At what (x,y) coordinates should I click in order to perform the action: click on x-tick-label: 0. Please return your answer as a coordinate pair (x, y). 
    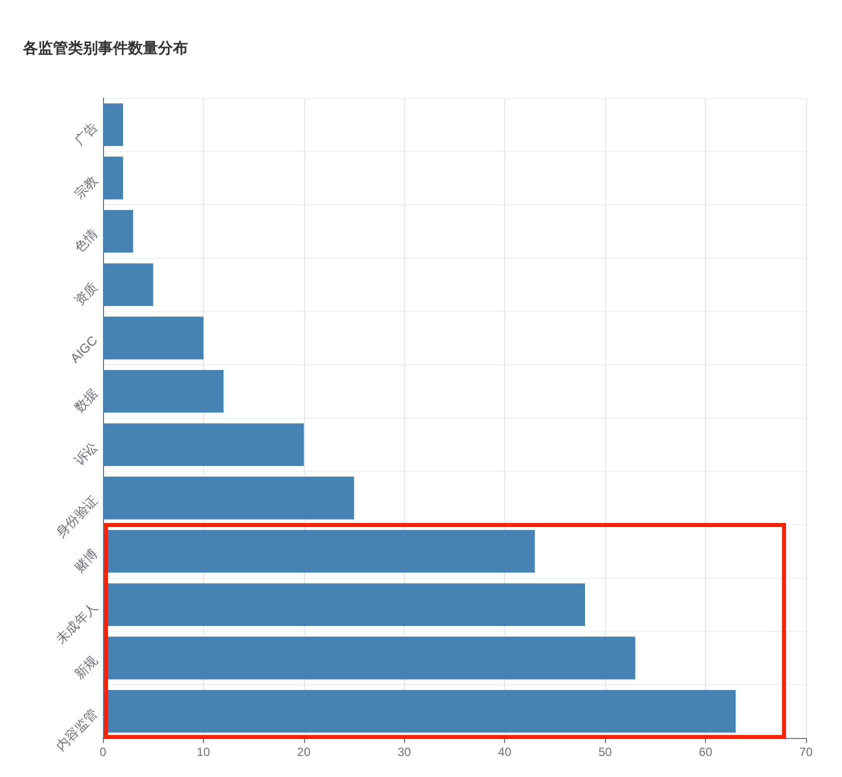
    Looking at the image, I should click on (103, 752).